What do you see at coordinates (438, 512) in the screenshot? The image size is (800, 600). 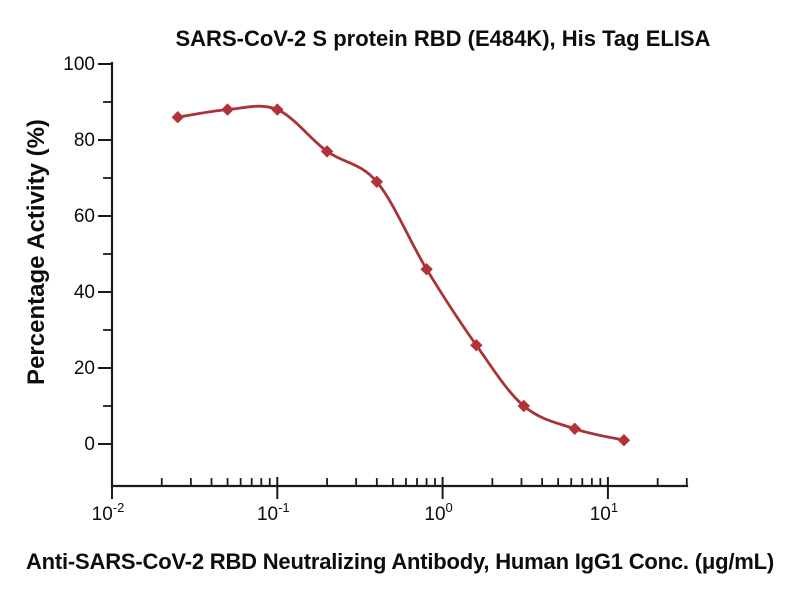 I see `x-tick-label: 10⁰` at bounding box center [438, 512].